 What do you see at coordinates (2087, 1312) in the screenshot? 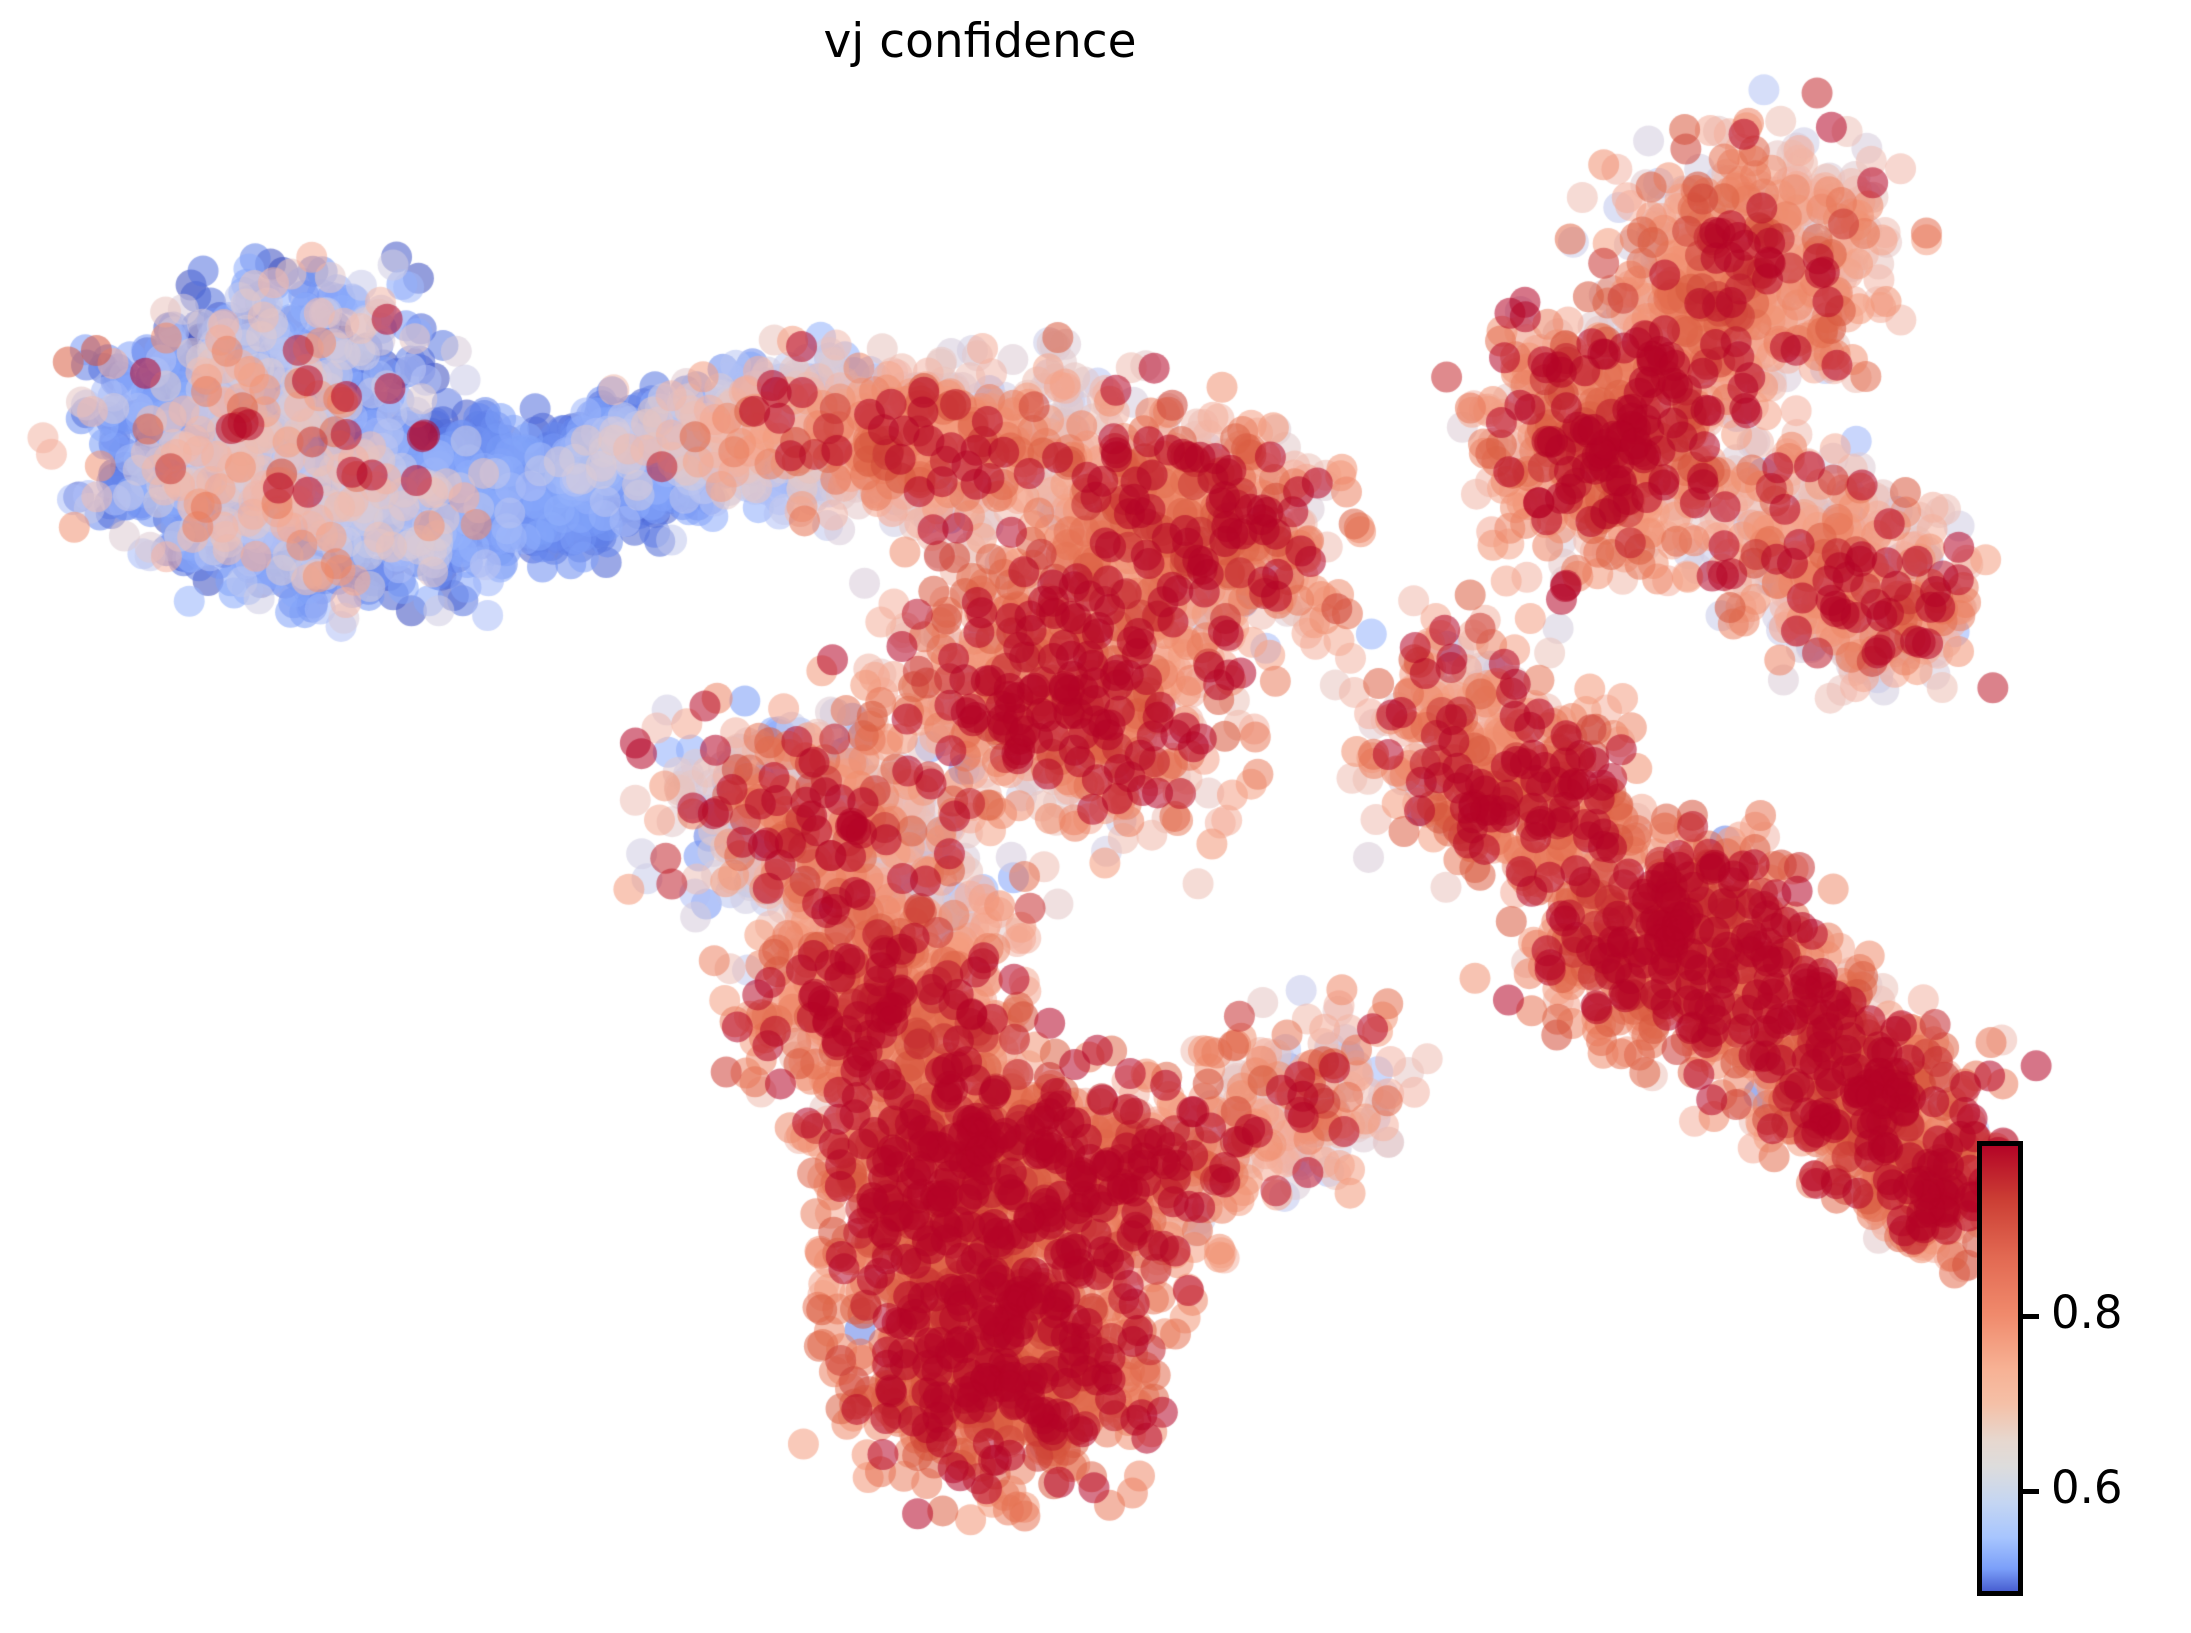
I see `colorbar-tick-label-0: 0.8` at bounding box center [2087, 1312].